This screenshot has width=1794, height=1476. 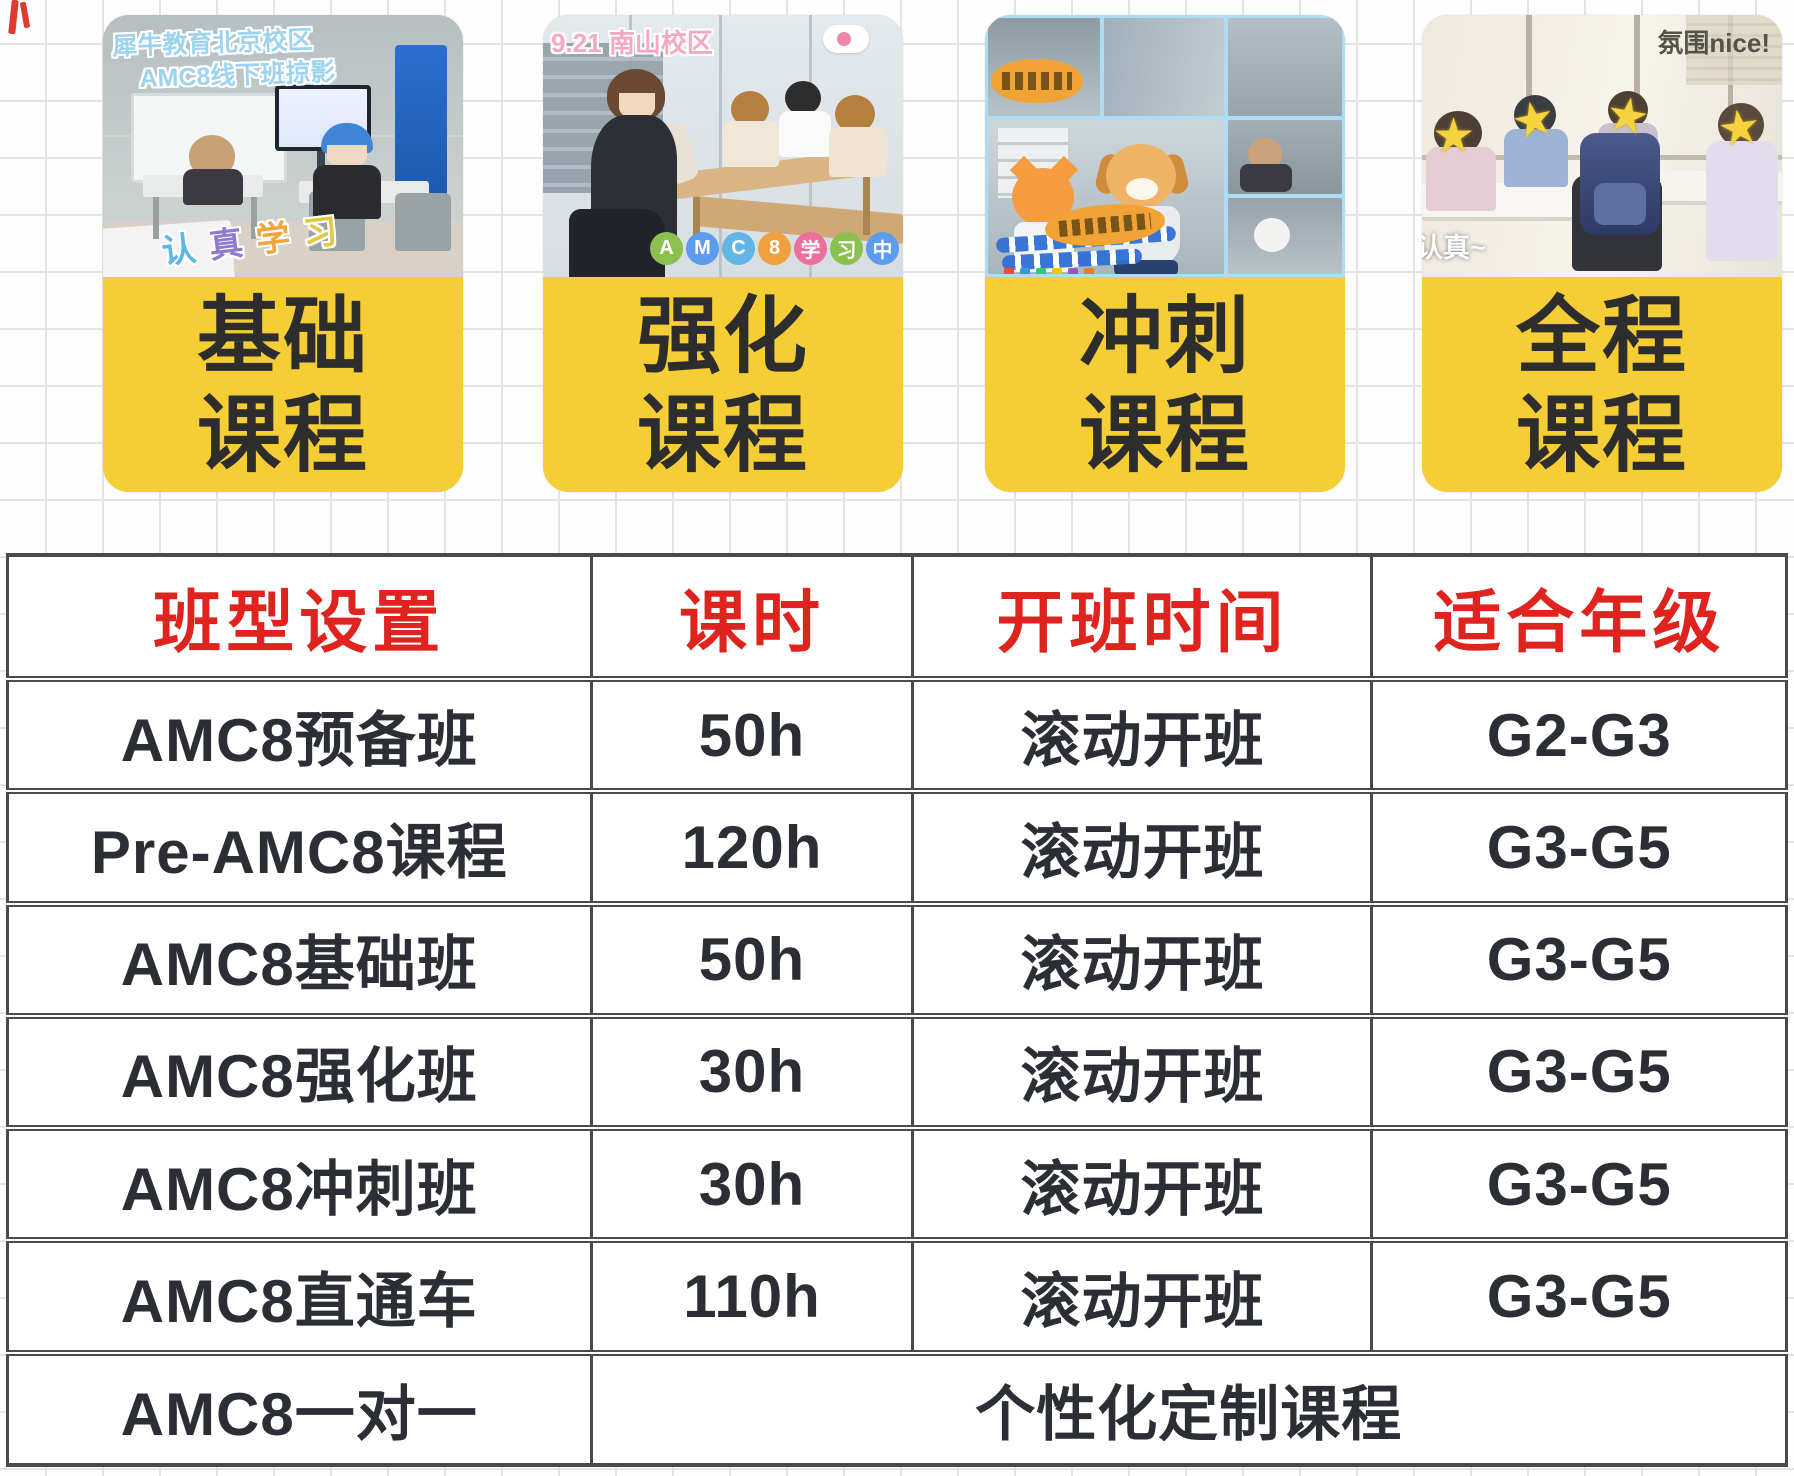 What do you see at coordinates (283, 384) in the screenshot?
I see `card-label-foundation: 基础 课程` at bounding box center [283, 384].